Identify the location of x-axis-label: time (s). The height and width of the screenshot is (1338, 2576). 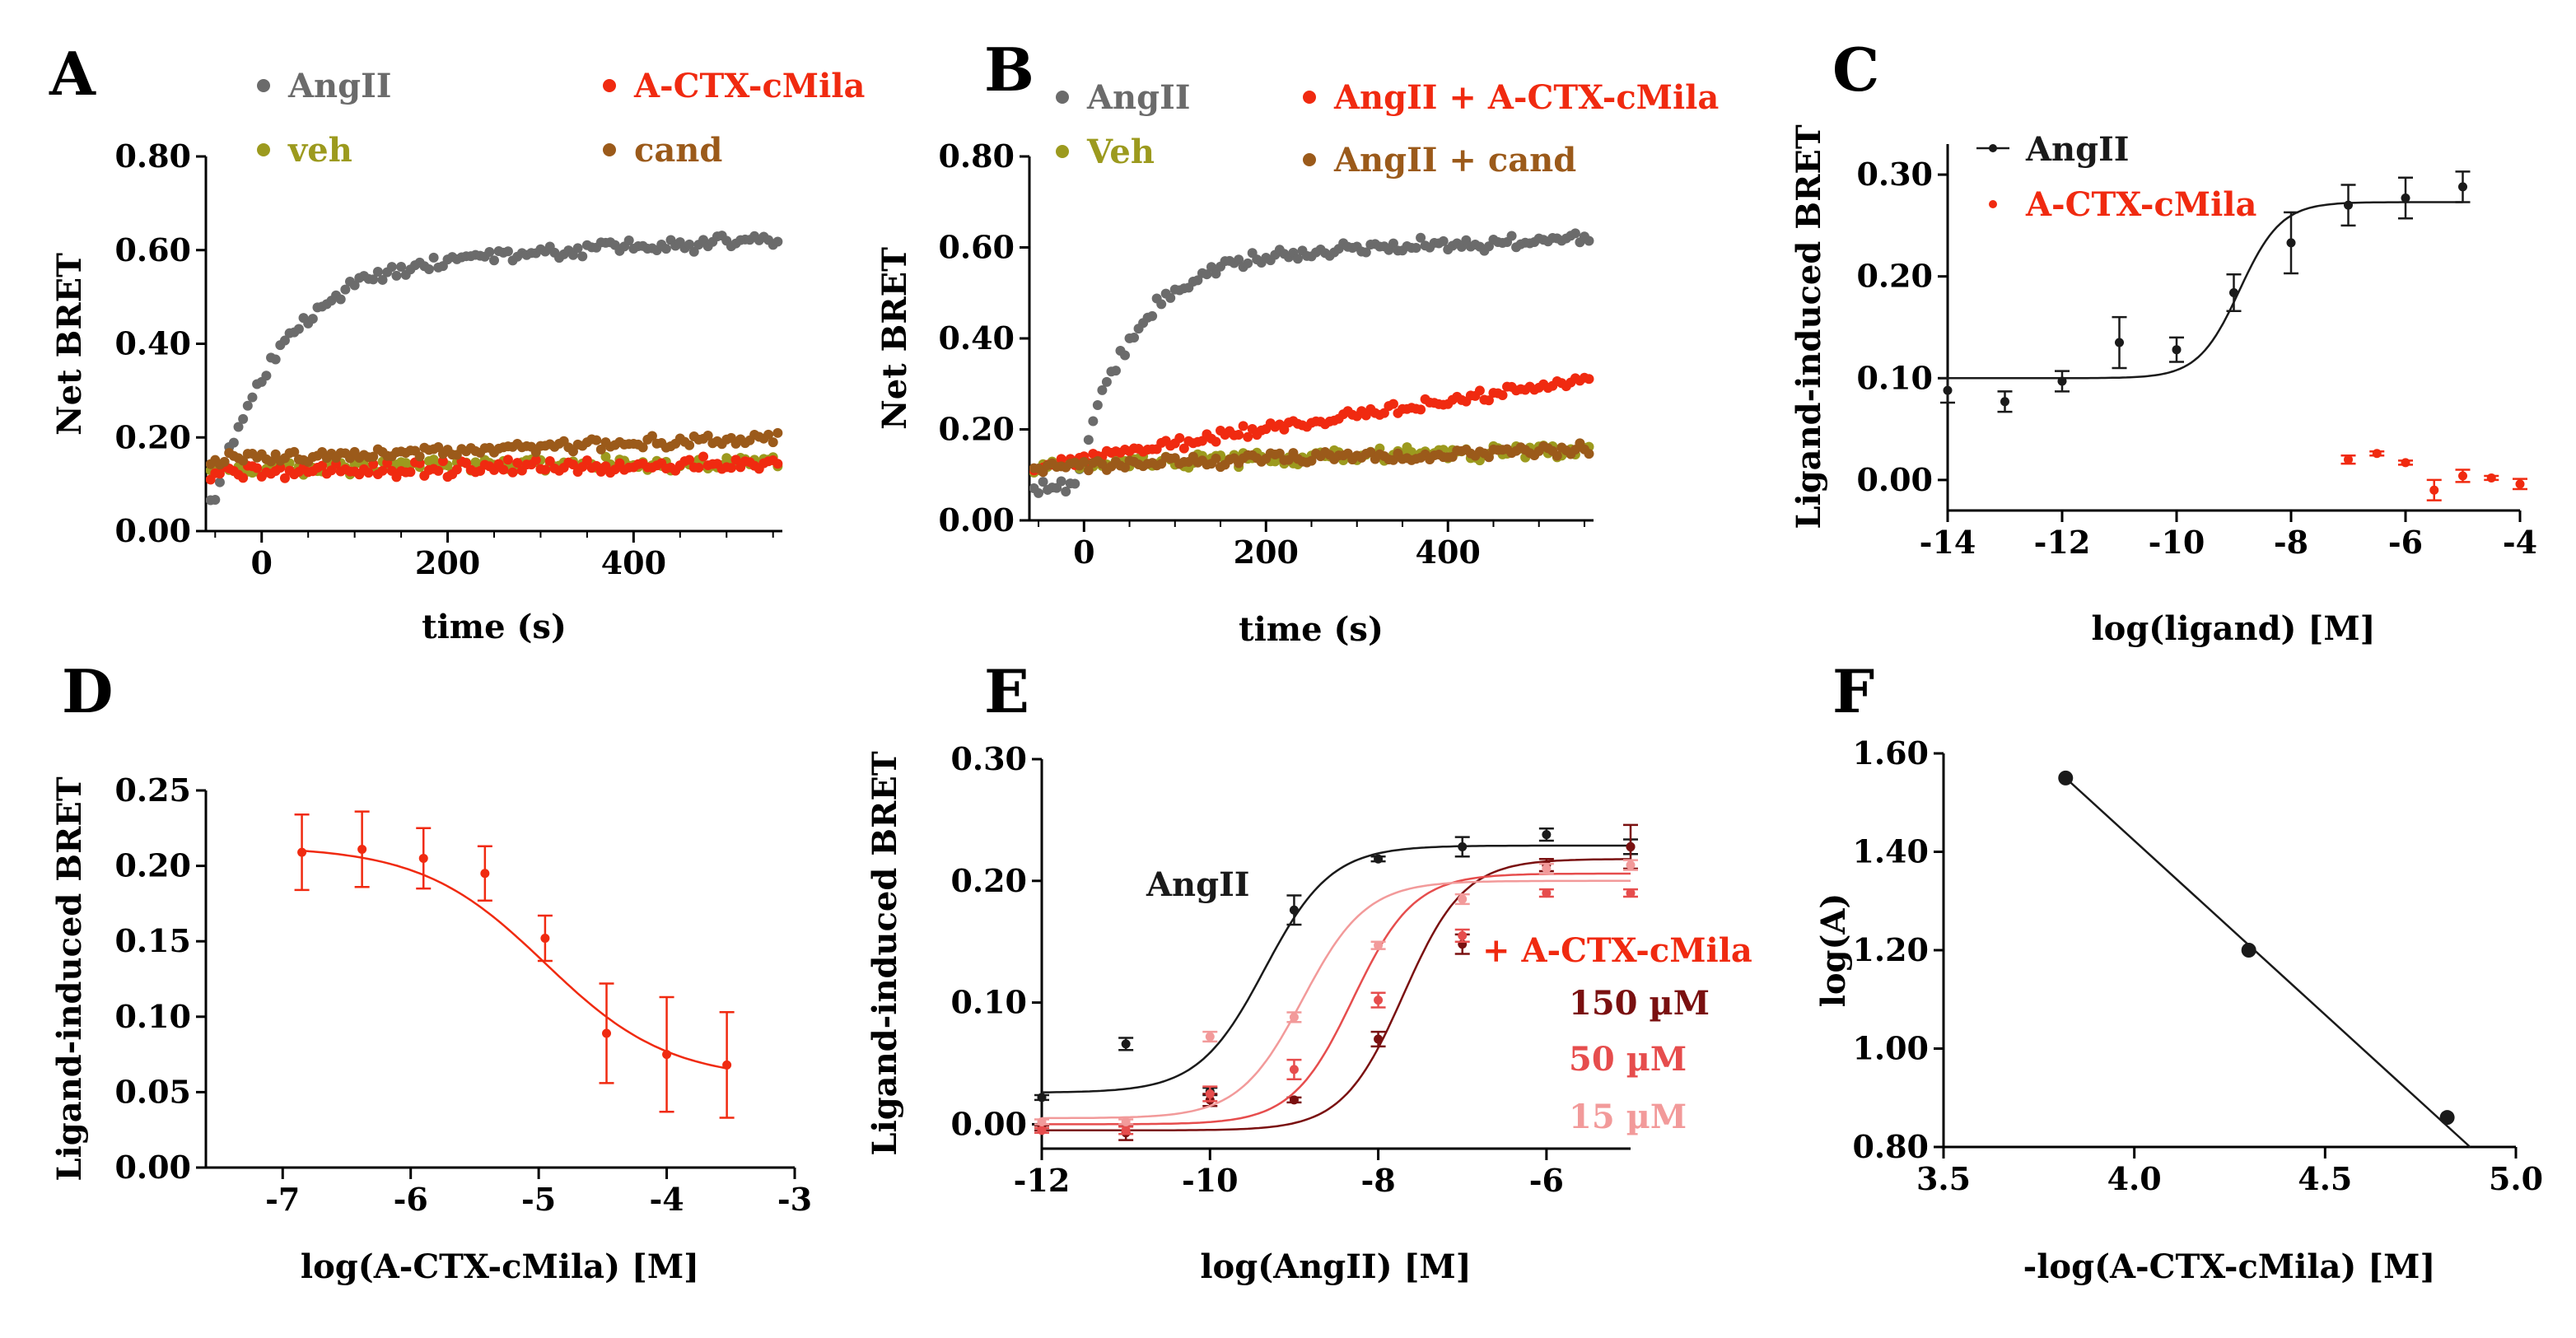
(1311, 629).